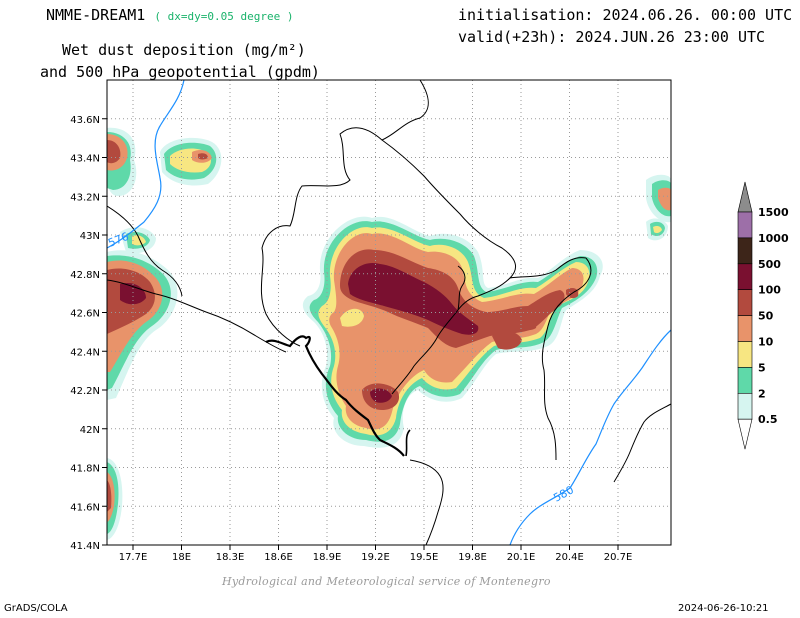  I want to click on field-title: Wet dust deposition (mg/m²), so click(184, 50).